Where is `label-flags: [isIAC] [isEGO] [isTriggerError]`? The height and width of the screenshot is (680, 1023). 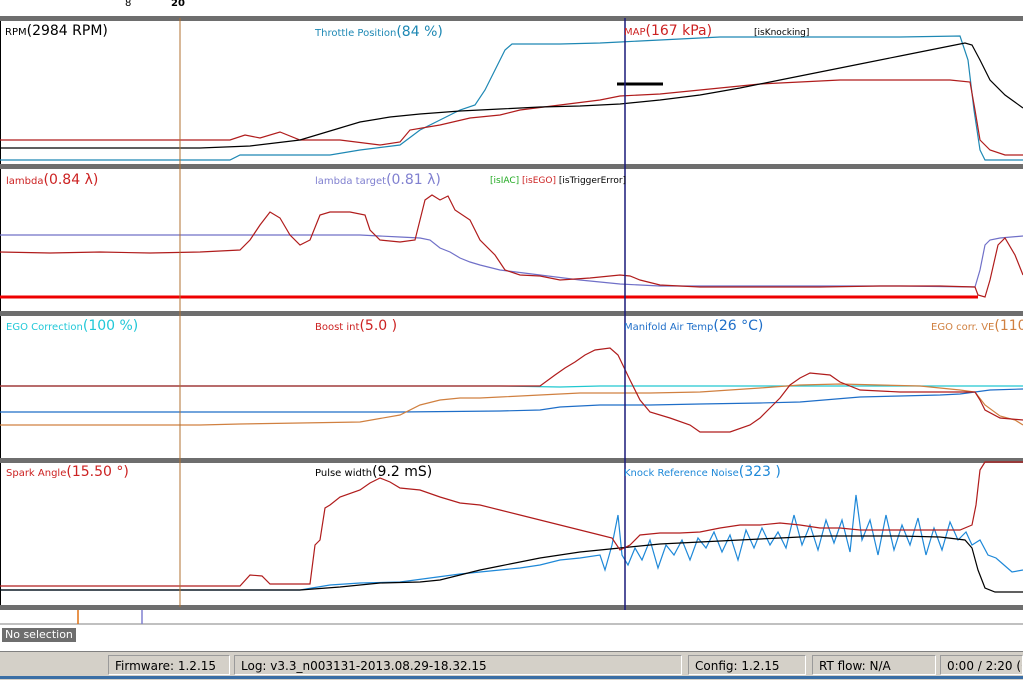
label-flags: [isIAC] [isEGO] [isTriggerError] is located at coordinates (558, 181).